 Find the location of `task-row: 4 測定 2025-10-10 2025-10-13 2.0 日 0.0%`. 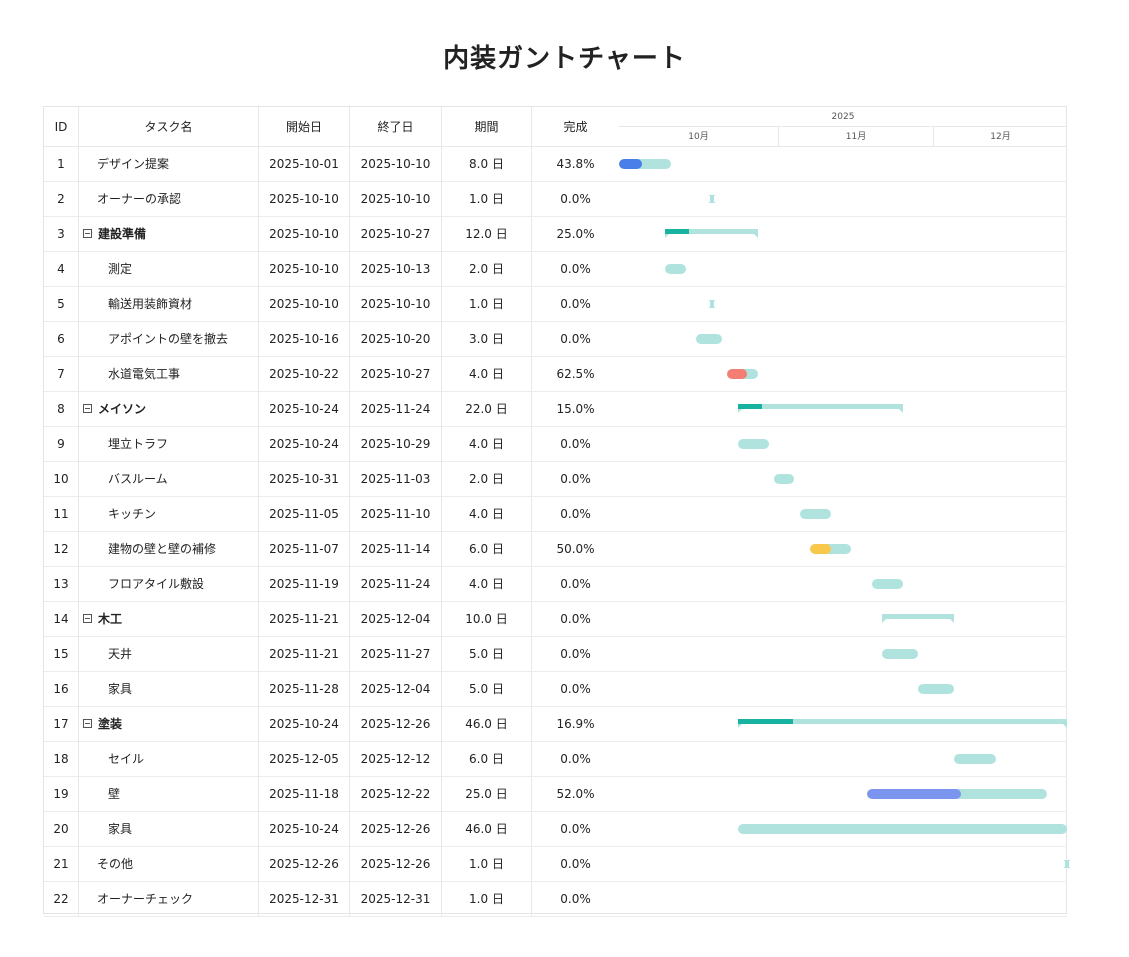

task-row: 4 測定 2025-10-10 2025-10-13 2.0 日 0.0% is located at coordinates (331, 269).